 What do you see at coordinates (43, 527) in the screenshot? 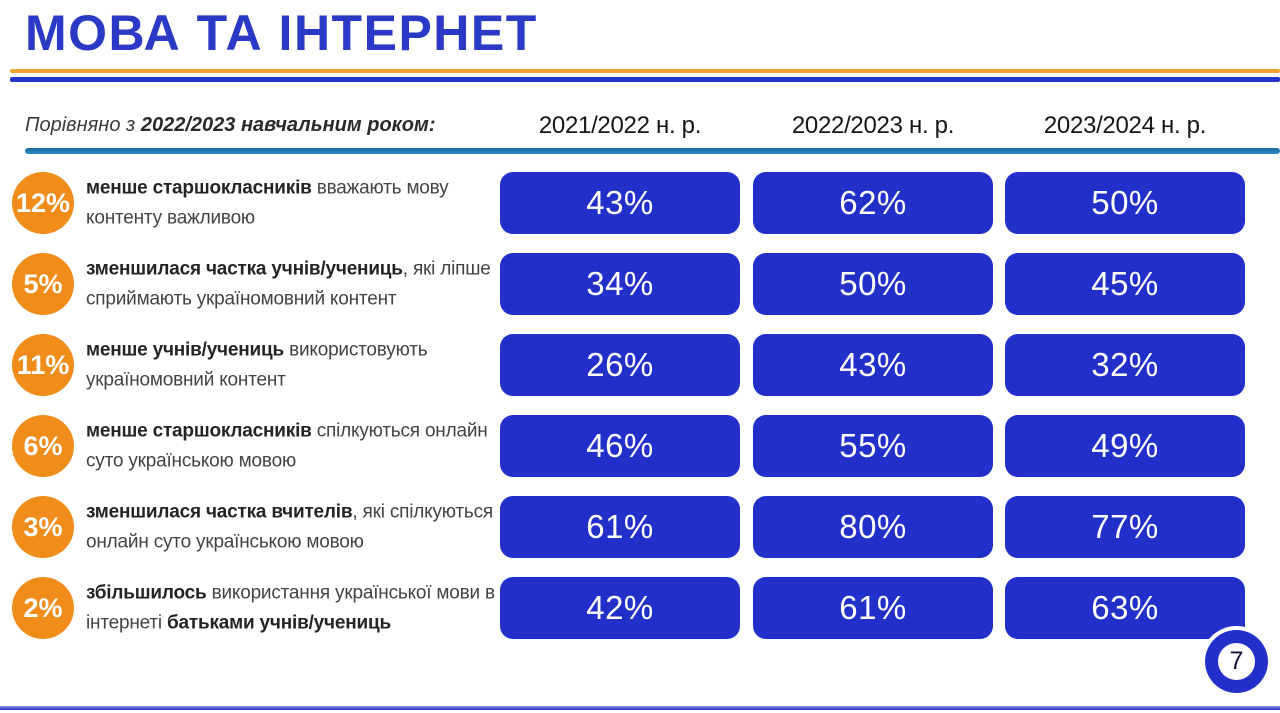
I see `change-percent-badge: 3%` at bounding box center [43, 527].